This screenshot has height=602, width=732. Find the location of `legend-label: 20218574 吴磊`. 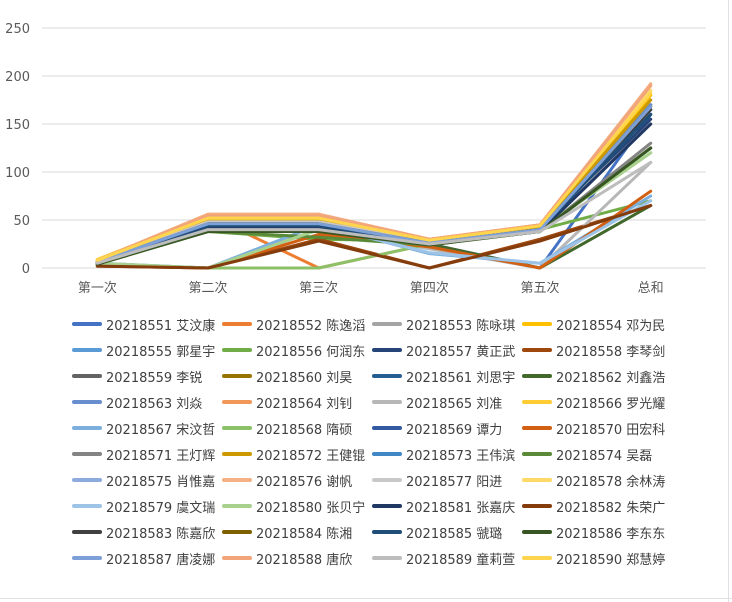

legend-label: 20218574 吴磊 is located at coordinates (604, 456).